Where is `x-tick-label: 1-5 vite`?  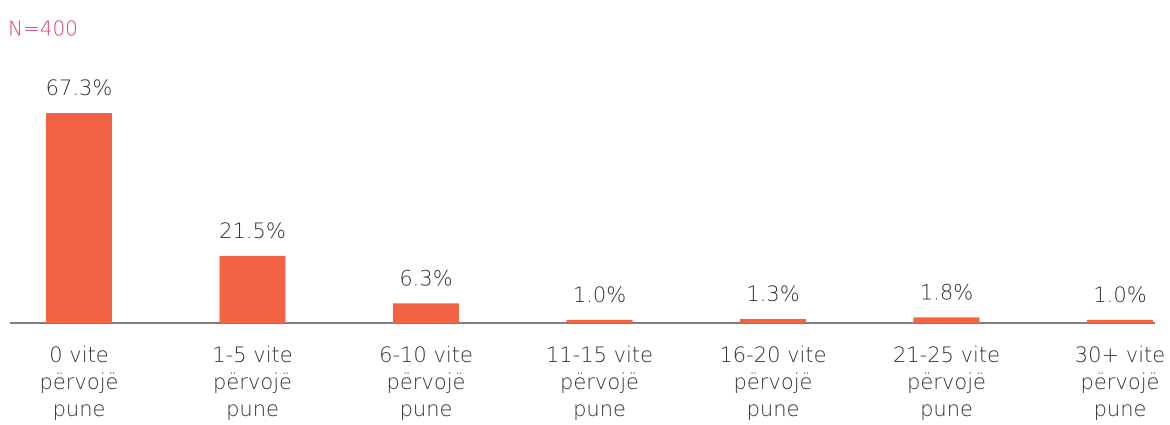 x-tick-label: 1-5 vite is located at coordinates (252, 355).